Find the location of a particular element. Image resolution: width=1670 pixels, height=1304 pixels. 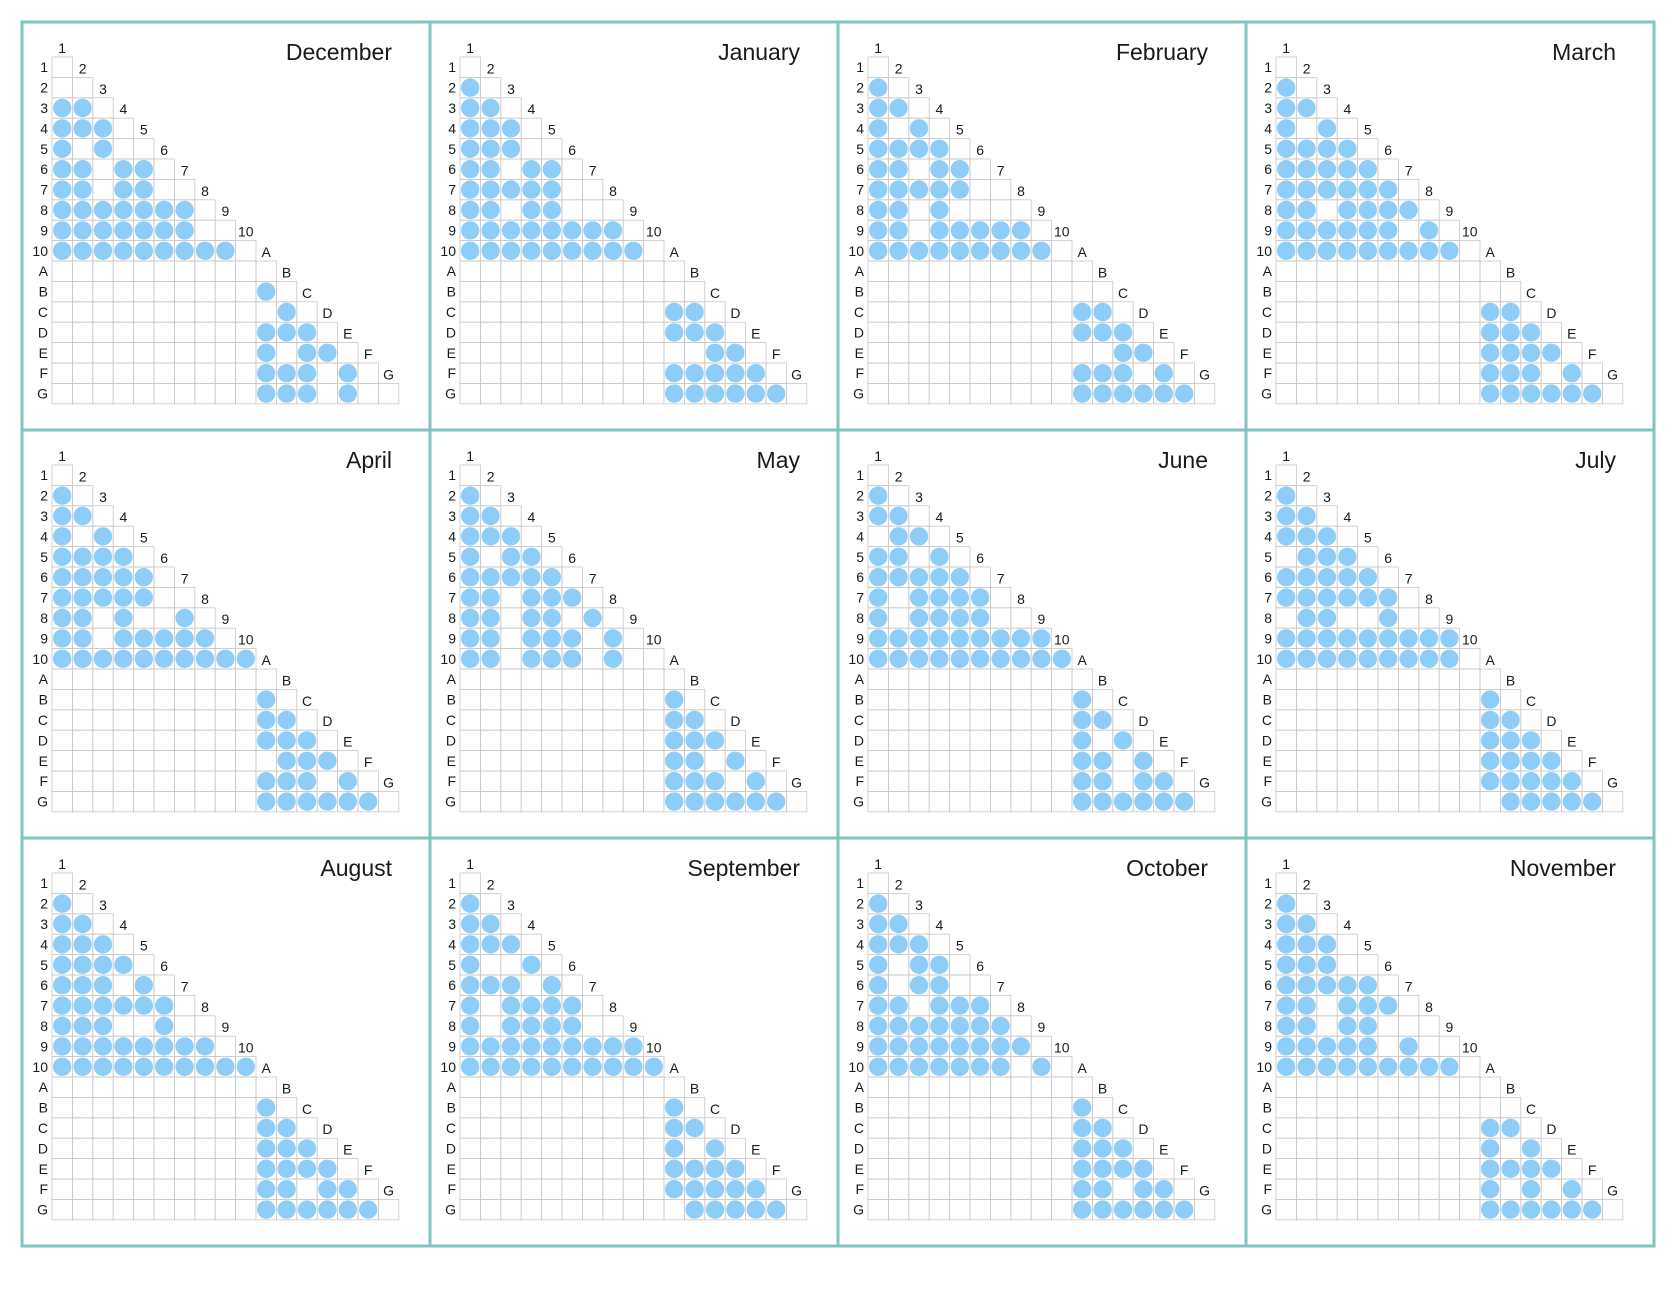

marker-C-A is located at coordinates (266, 1128).